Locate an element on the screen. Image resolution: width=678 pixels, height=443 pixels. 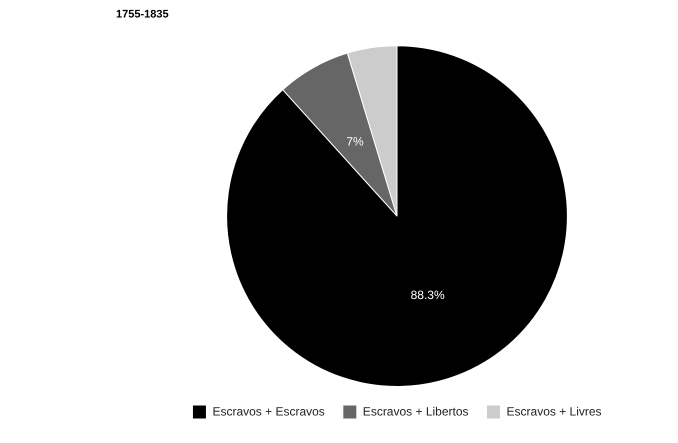
data-label: 7% is located at coordinates (355, 141).